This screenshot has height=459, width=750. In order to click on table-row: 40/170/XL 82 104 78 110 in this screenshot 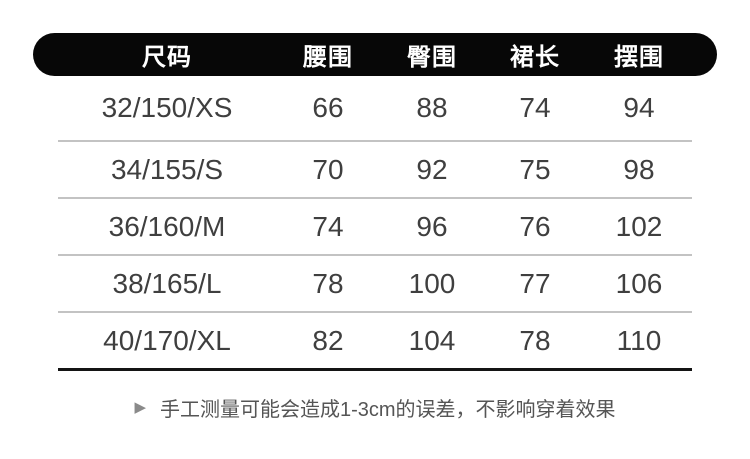, I will do `click(375, 340)`.